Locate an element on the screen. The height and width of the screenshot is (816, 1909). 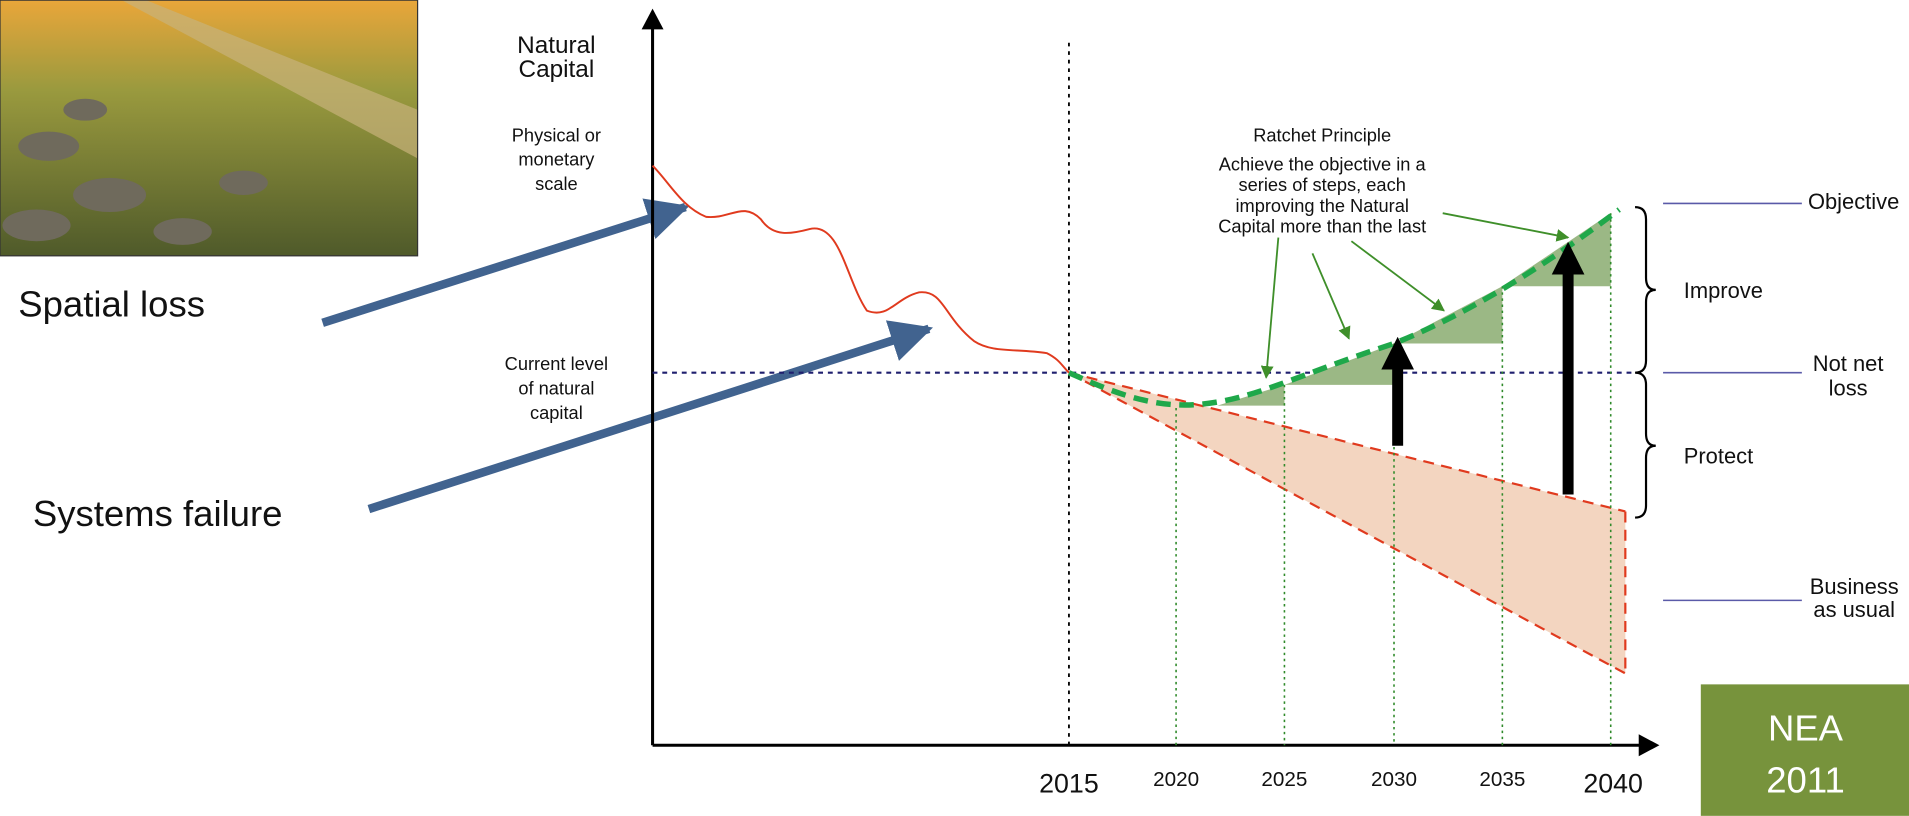
badge-text: NEA is located at coordinates (1806, 727).